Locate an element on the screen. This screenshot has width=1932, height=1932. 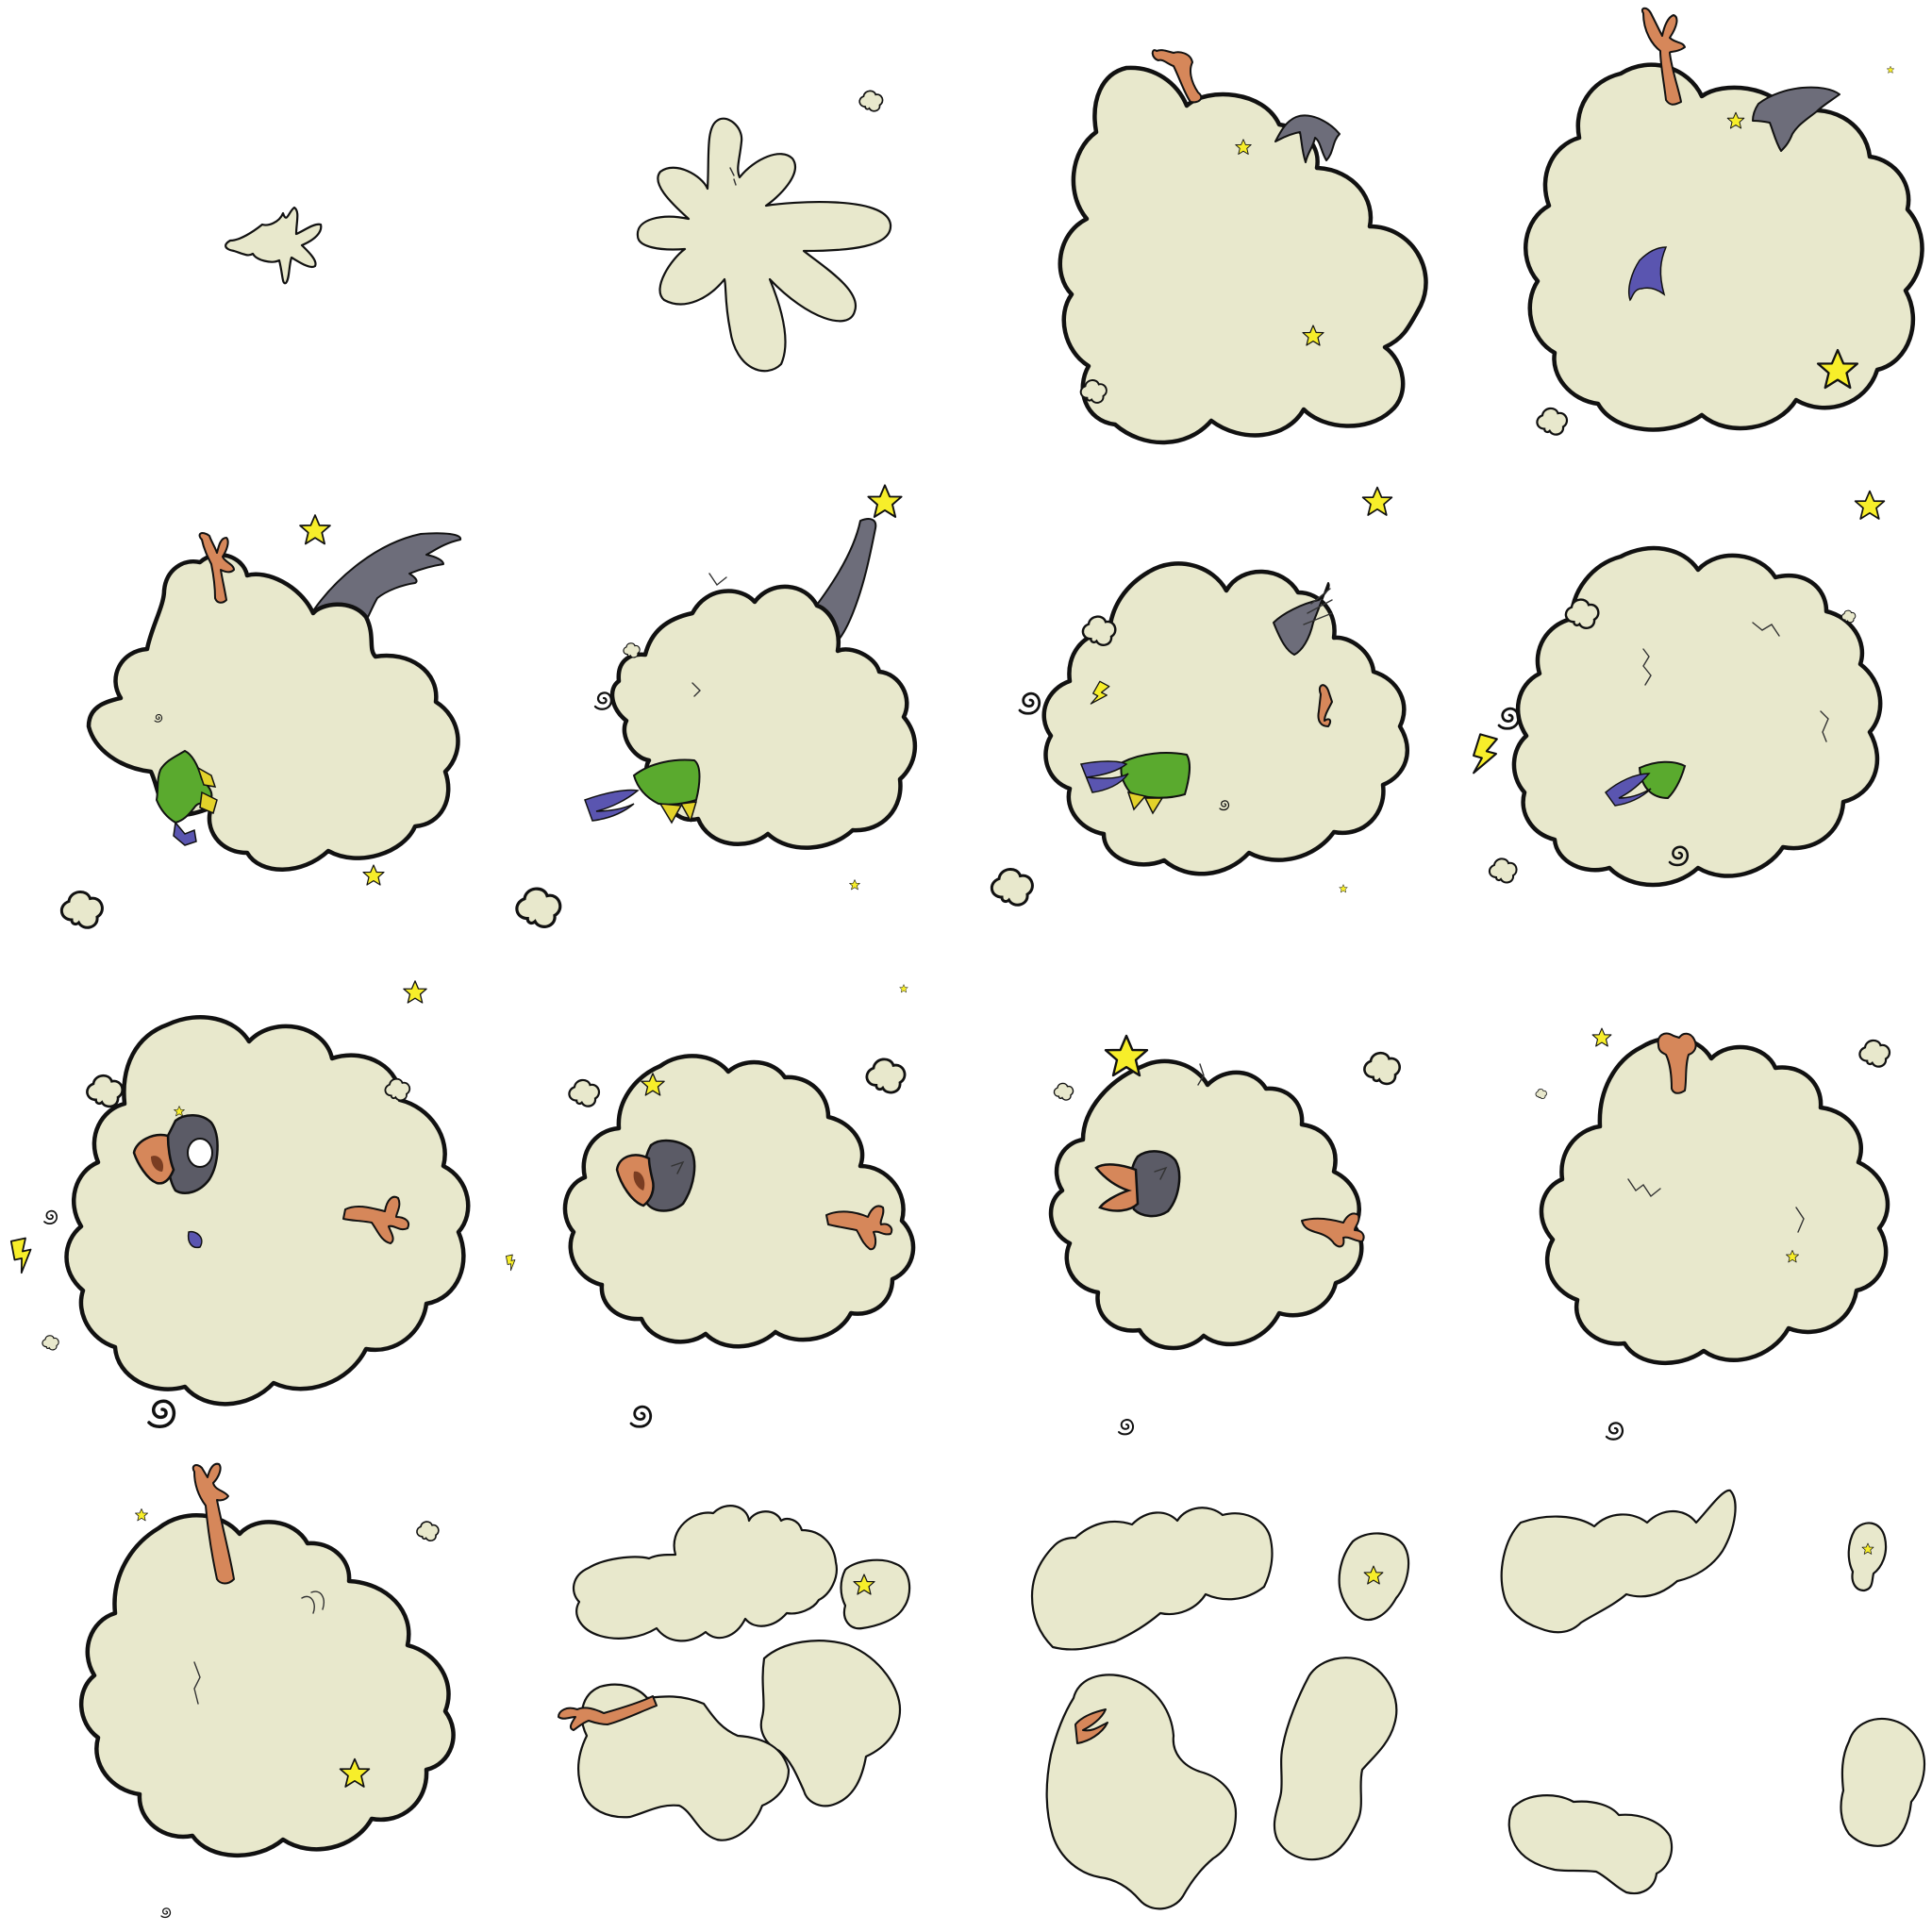
small-splat-cloud is located at coordinates (274, 246).